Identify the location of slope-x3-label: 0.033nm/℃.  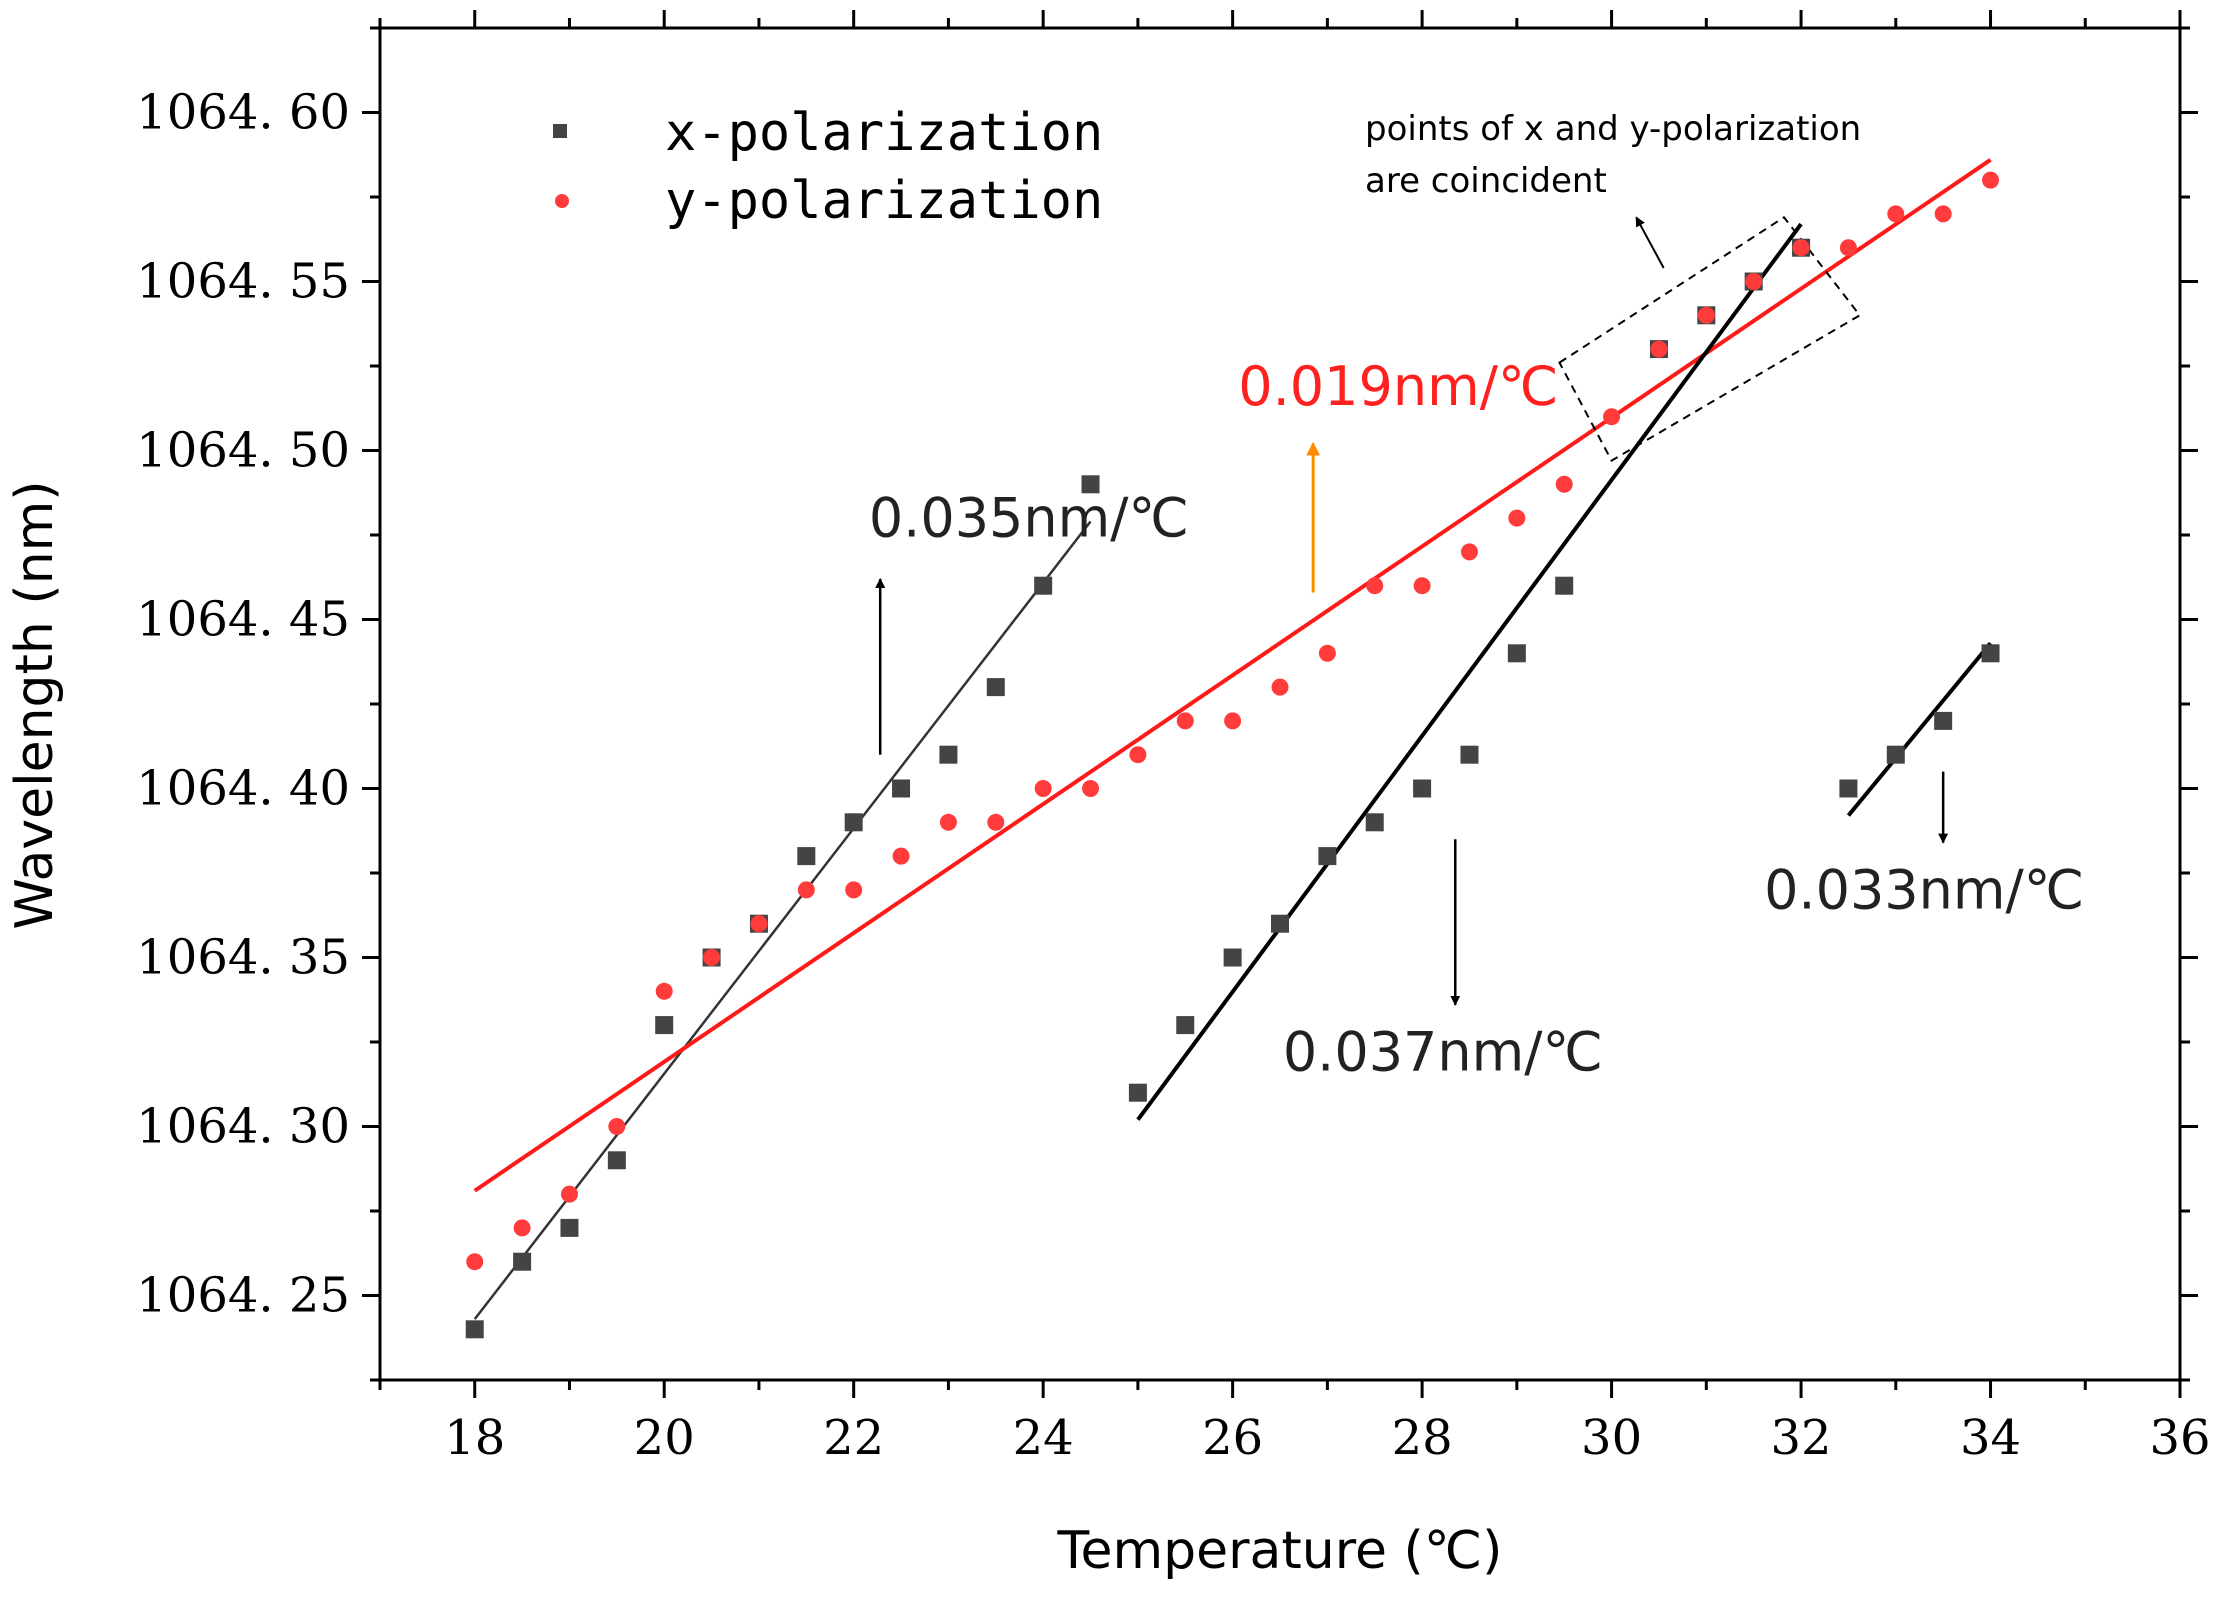
(1924, 889).